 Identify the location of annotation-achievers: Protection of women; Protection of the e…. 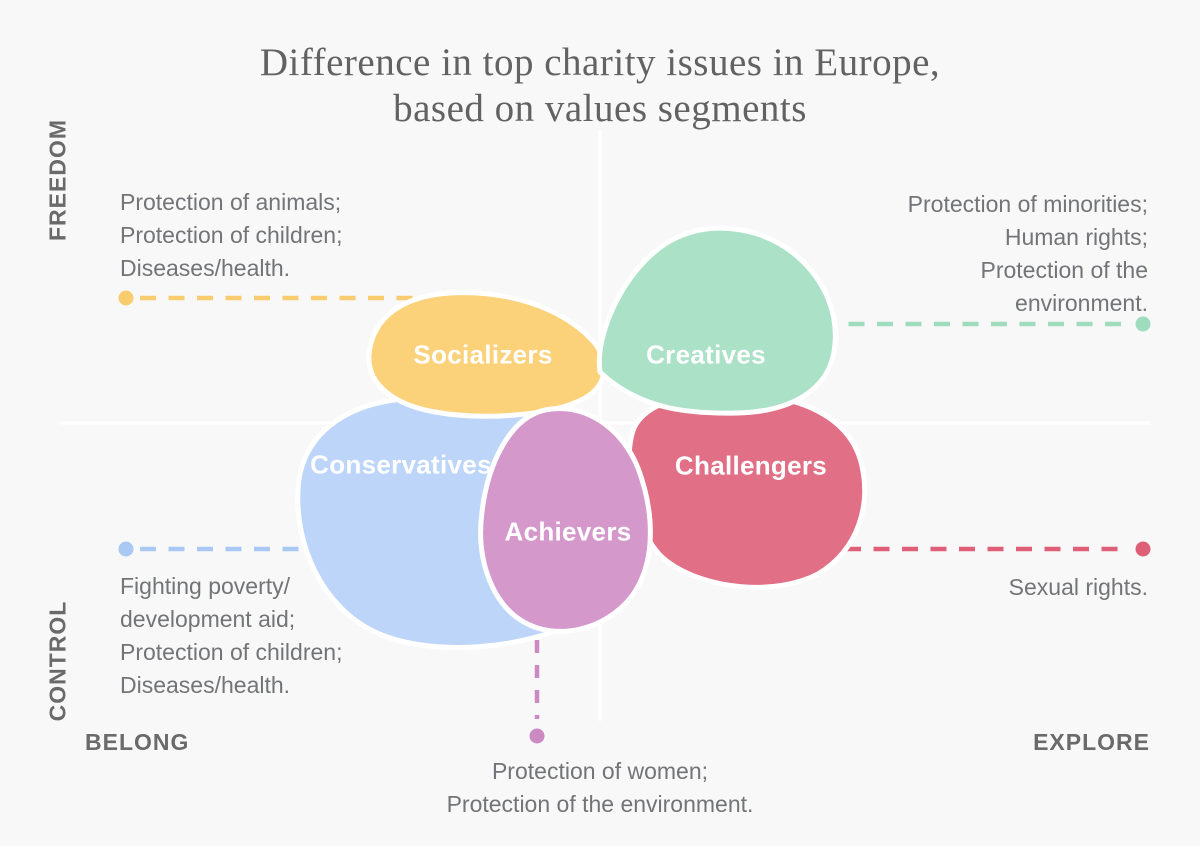
(600, 788).